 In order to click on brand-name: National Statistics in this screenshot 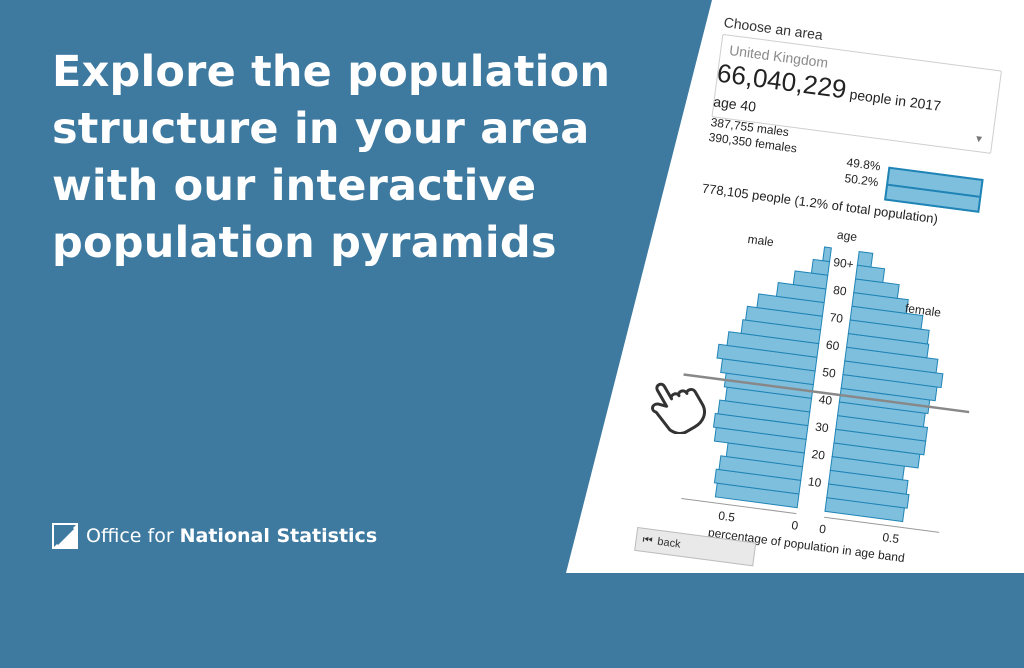, I will do `click(278, 536)`.